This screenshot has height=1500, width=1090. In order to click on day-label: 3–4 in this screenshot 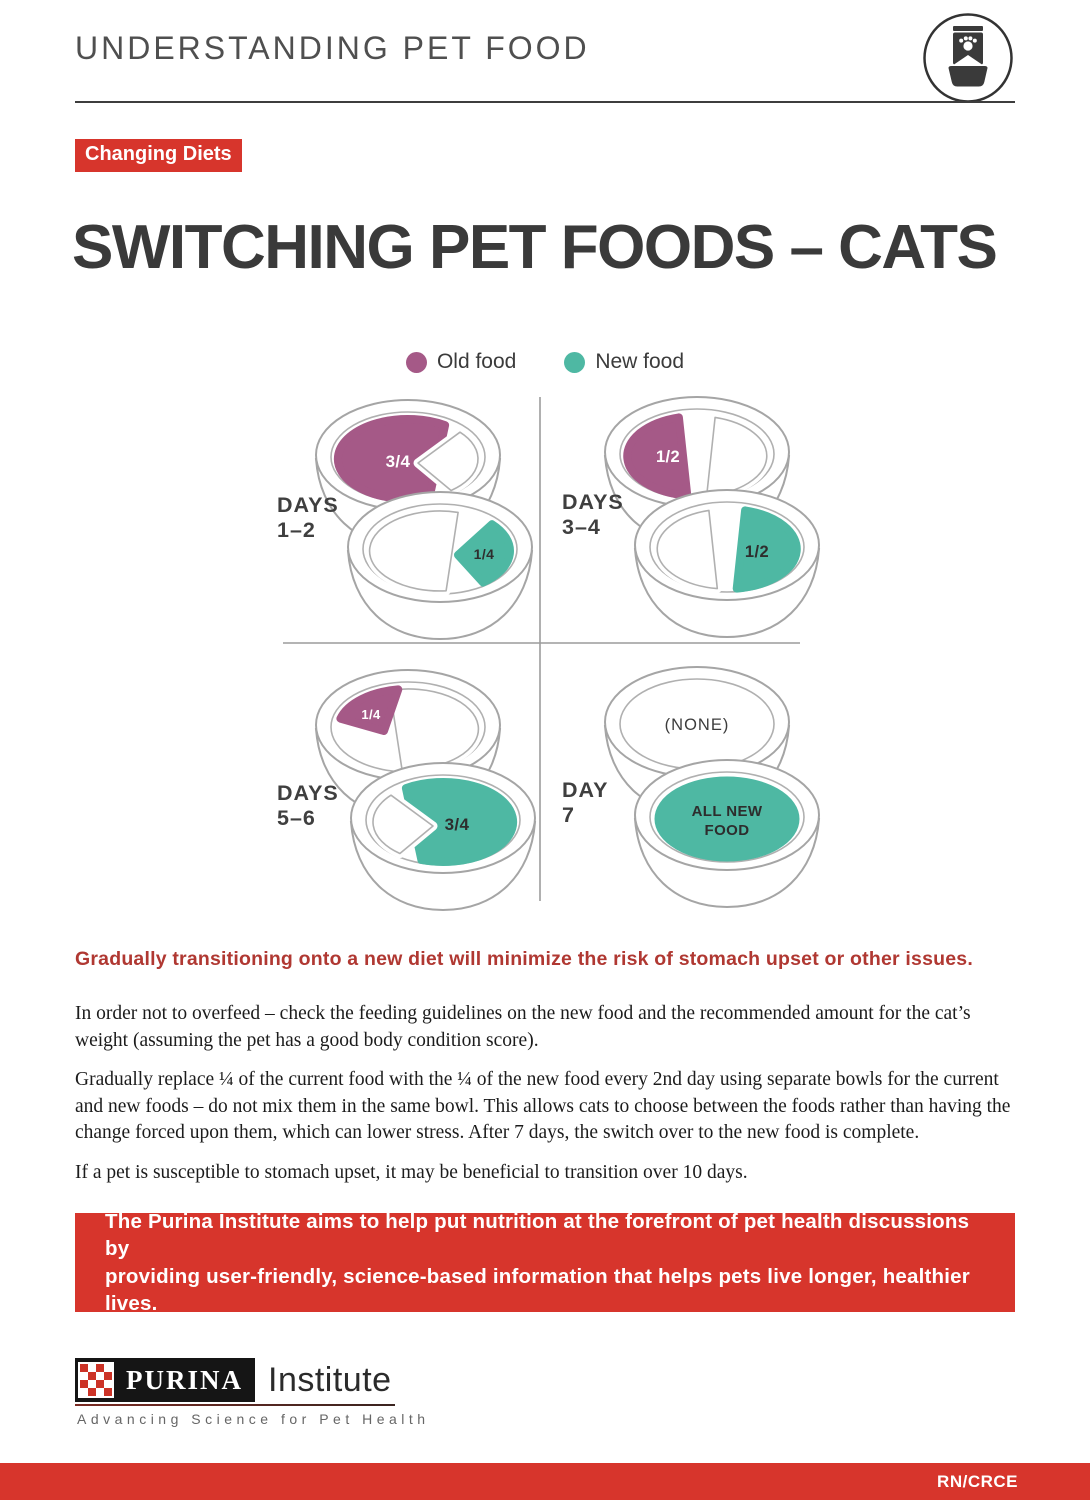, I will do `click(581, 527)`.